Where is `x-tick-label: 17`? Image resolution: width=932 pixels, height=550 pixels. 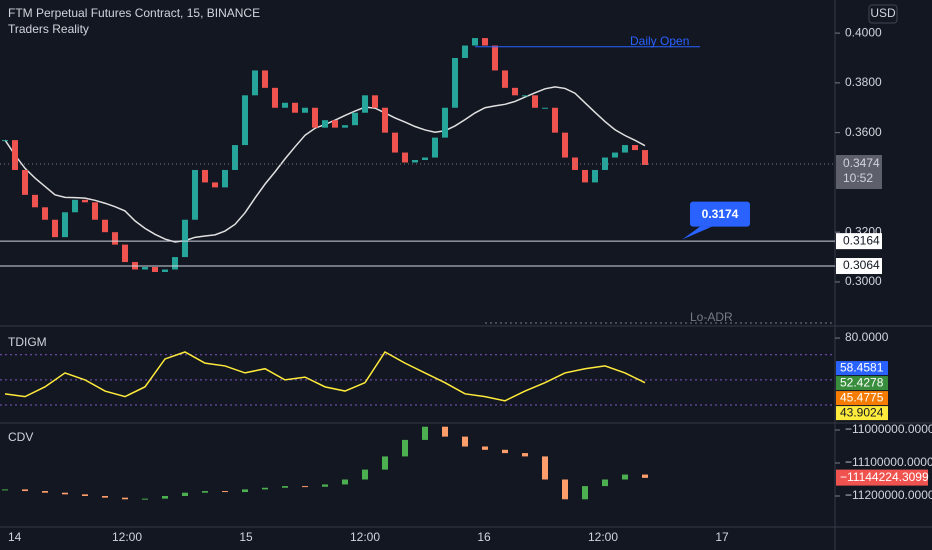
x-tick-label: 17 is located at coordinates (722, 537).